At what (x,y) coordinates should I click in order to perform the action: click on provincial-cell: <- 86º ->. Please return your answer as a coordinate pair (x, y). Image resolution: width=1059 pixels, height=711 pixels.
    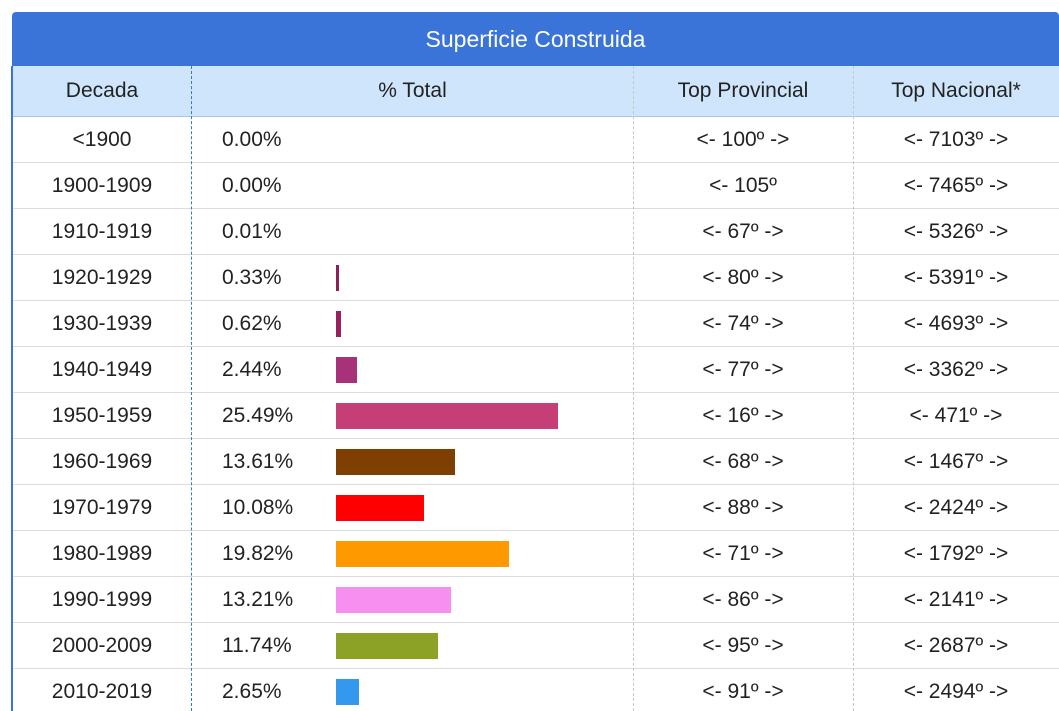
    Looking at the image, I should click on (743, 599).